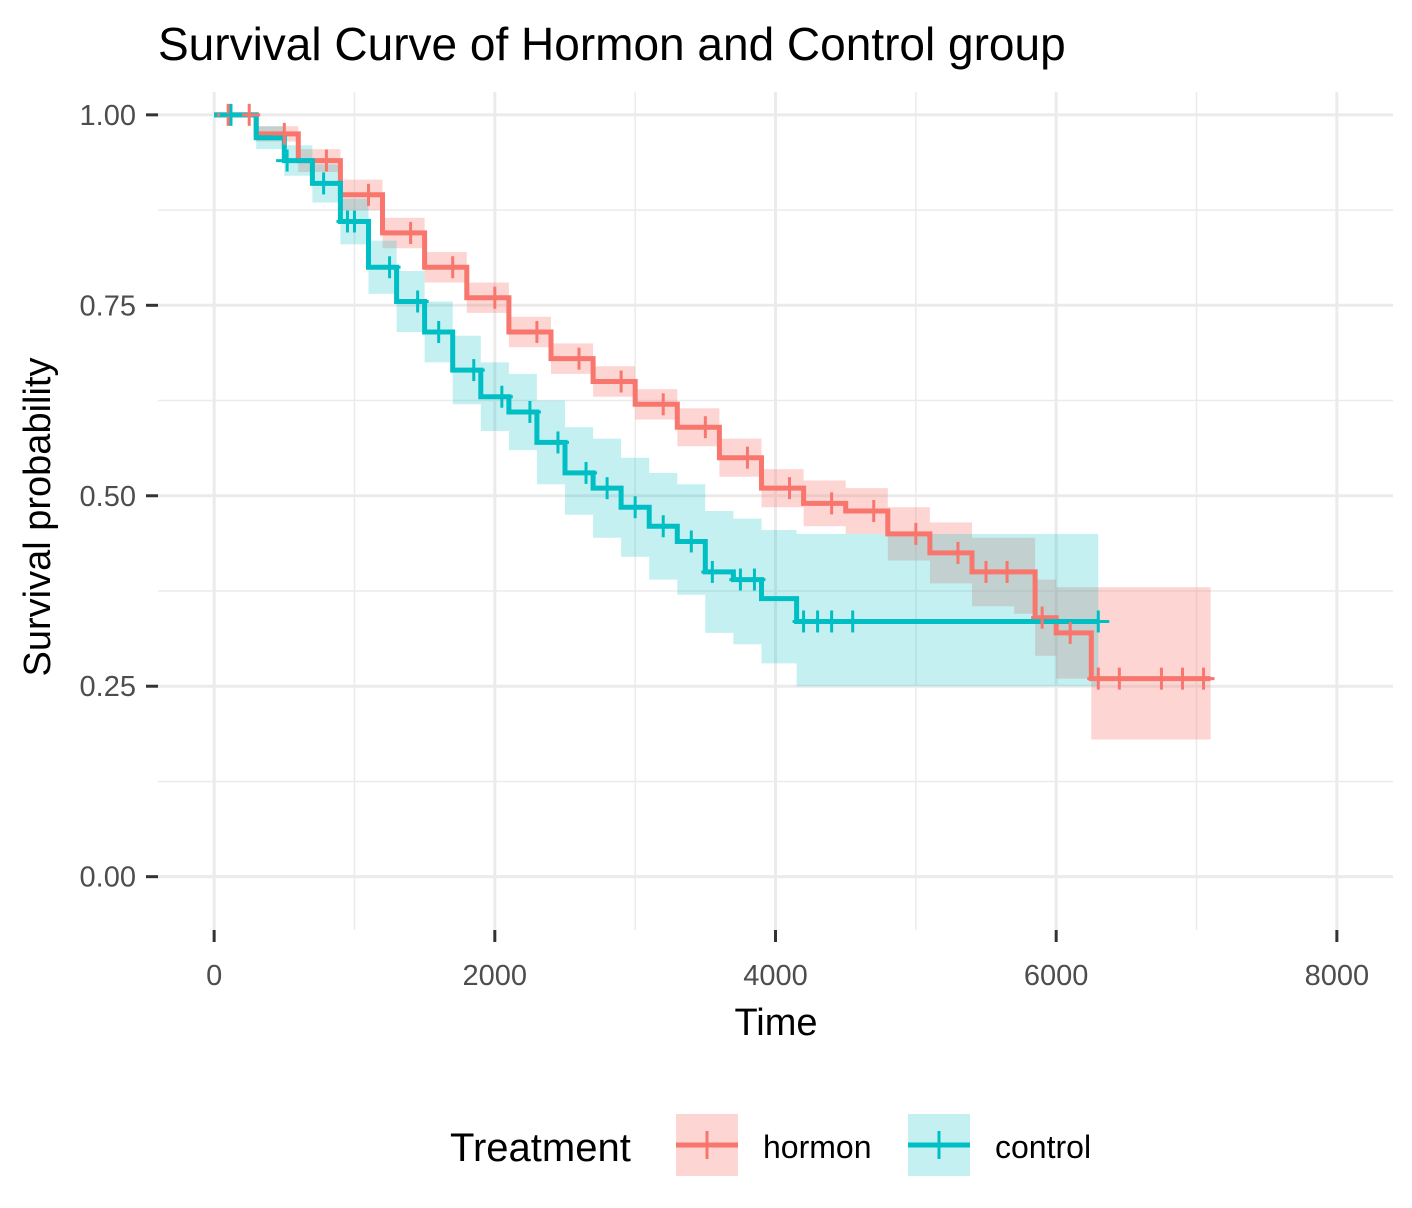 Image resolution: width=1412 pixels, height=1208 pixels. I want to click on y-tick-label: 0.00, so click(108, 878).